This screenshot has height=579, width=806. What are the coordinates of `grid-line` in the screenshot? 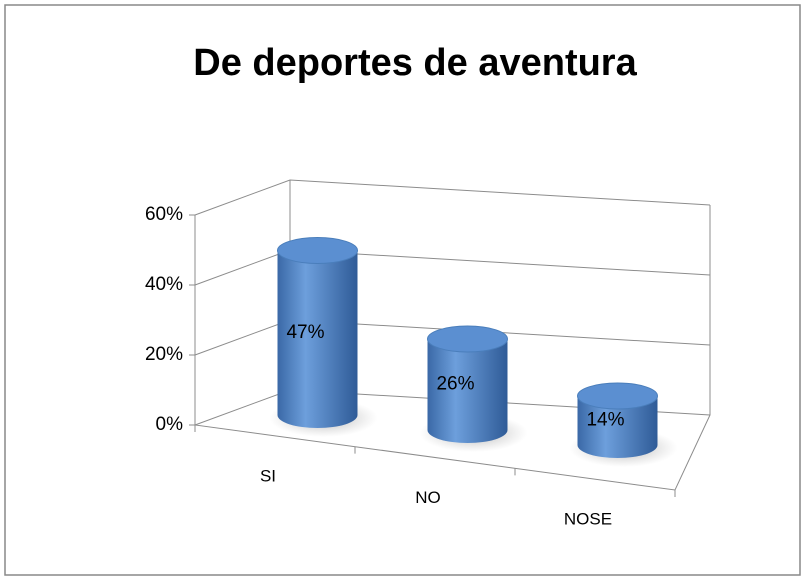 It's located at (452, 197).